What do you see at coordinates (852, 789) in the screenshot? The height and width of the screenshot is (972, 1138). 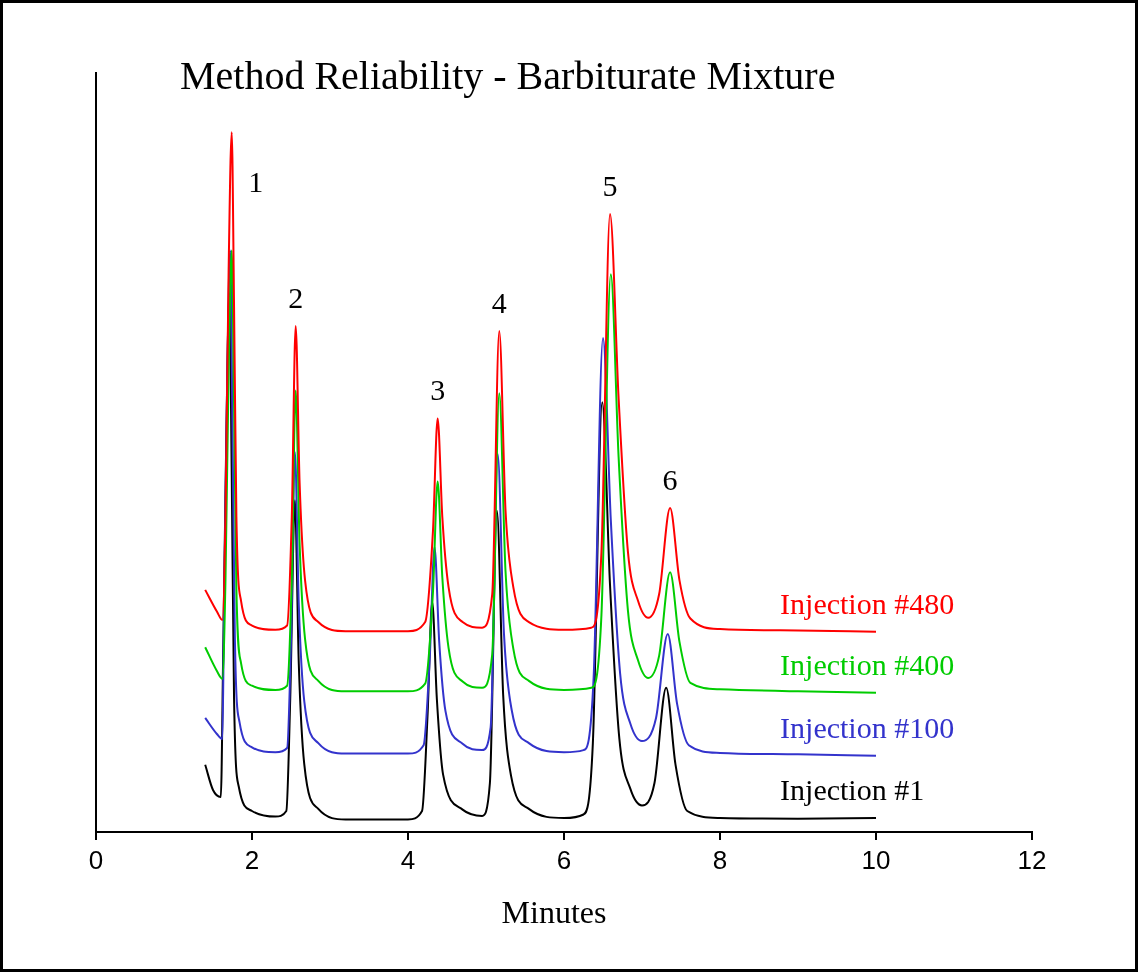 I see `series-label: Injection #1` at bounding box center [852, 789].